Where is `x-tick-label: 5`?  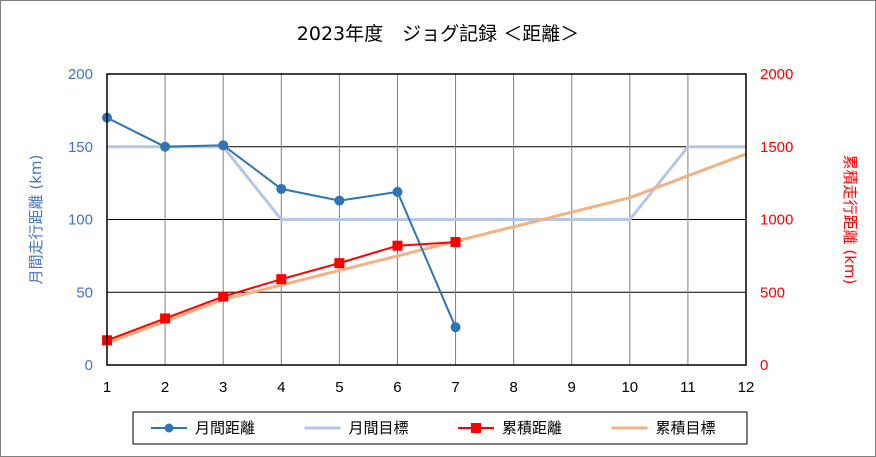 x-tick-label: 5 is located at coordinates (339, 387).